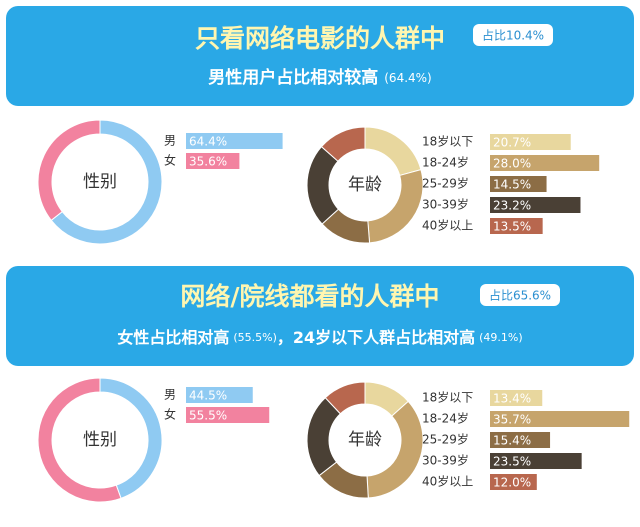 This screenshot has width=640, height=527. Describe the element at coordinates (208, 396) in the screenshot. I see `value-label: 44.5%` at that location.